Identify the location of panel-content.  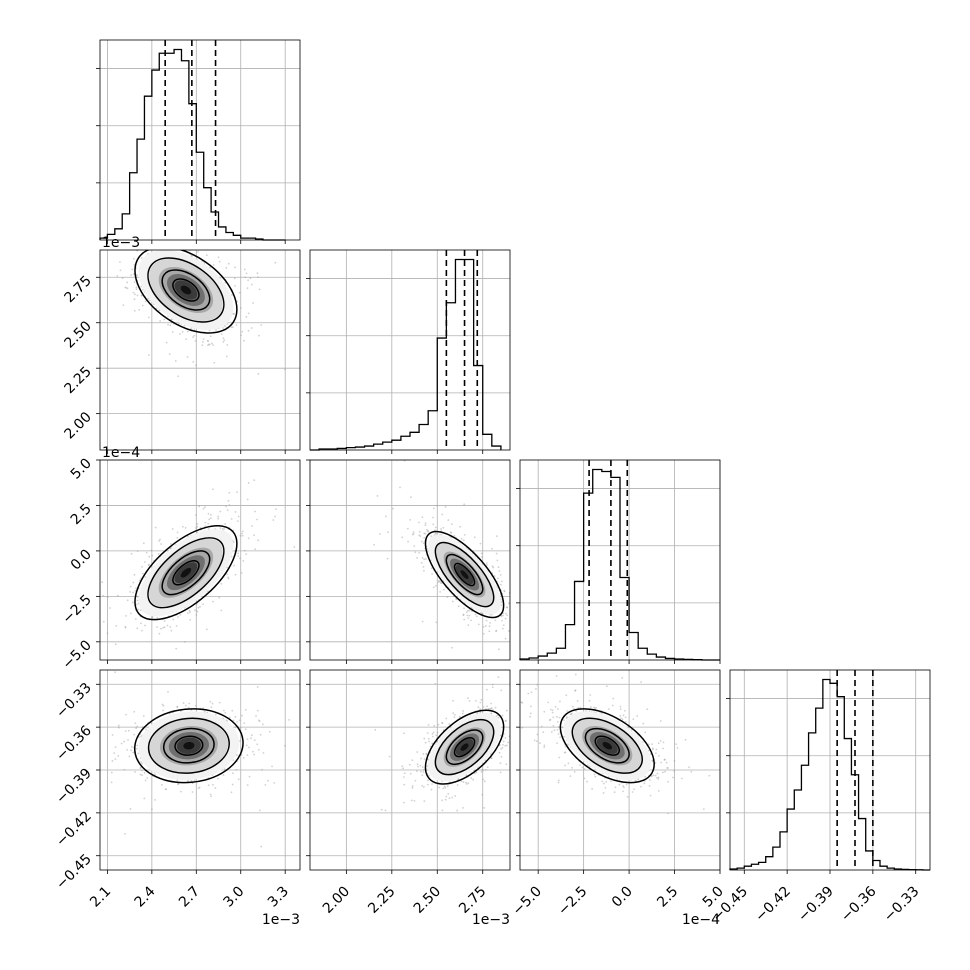
(201, 298).